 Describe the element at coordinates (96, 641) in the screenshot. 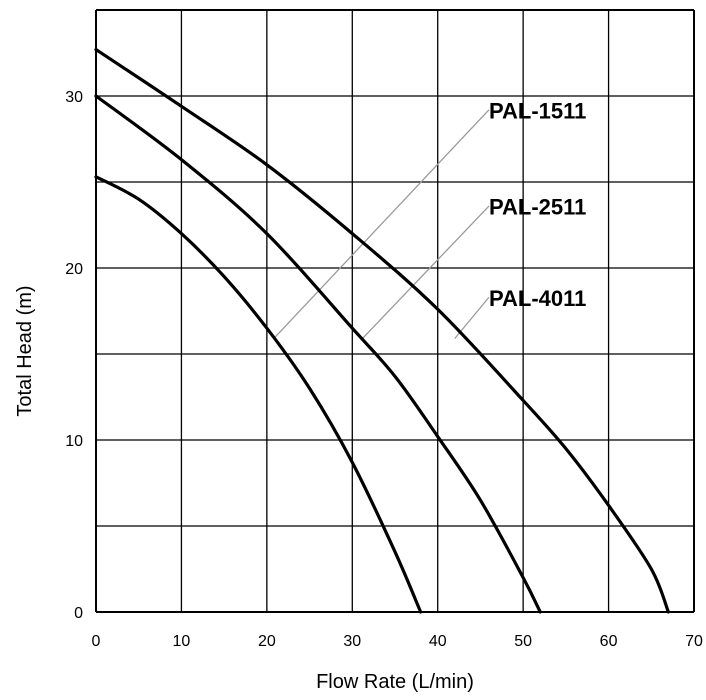

I see `x-tick-label: 0` at that location.